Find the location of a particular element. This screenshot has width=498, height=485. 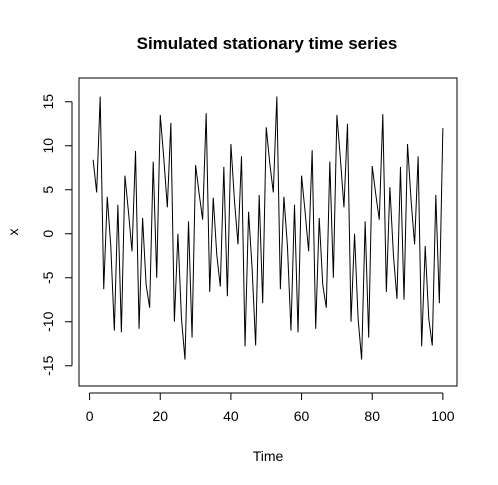

chart-title: Simulated stationary time series is located at coordinates (267, 43).